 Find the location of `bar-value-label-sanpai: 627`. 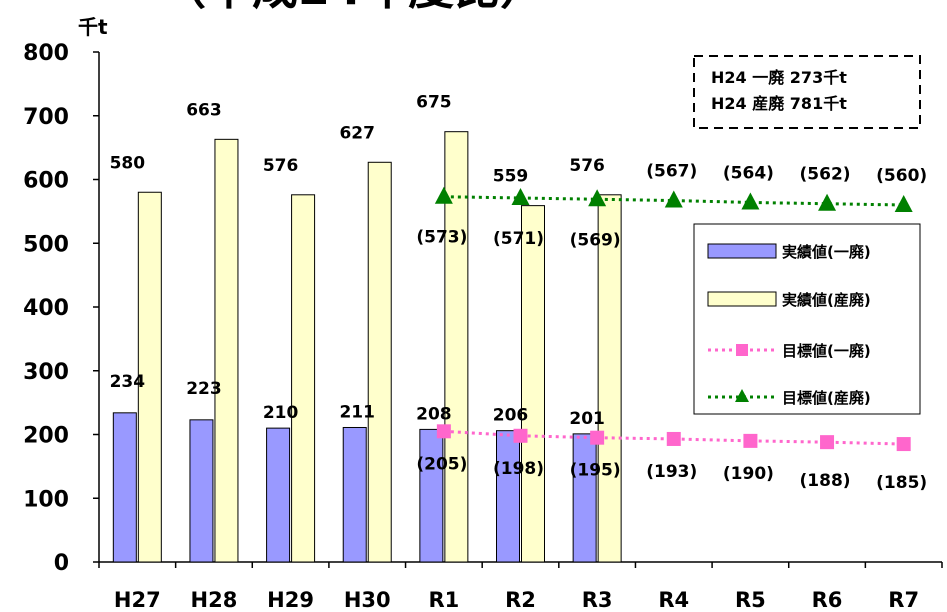

bar-value-label-sanpai: 627 is located at coordinates (357, 133).